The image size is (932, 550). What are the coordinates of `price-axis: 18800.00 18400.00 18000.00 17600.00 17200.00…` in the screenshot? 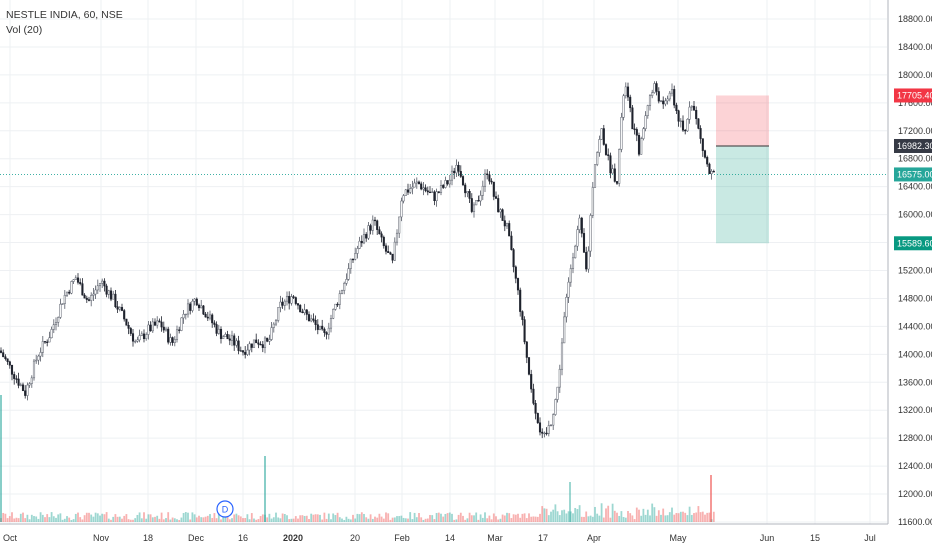 It's located at (909, 263).